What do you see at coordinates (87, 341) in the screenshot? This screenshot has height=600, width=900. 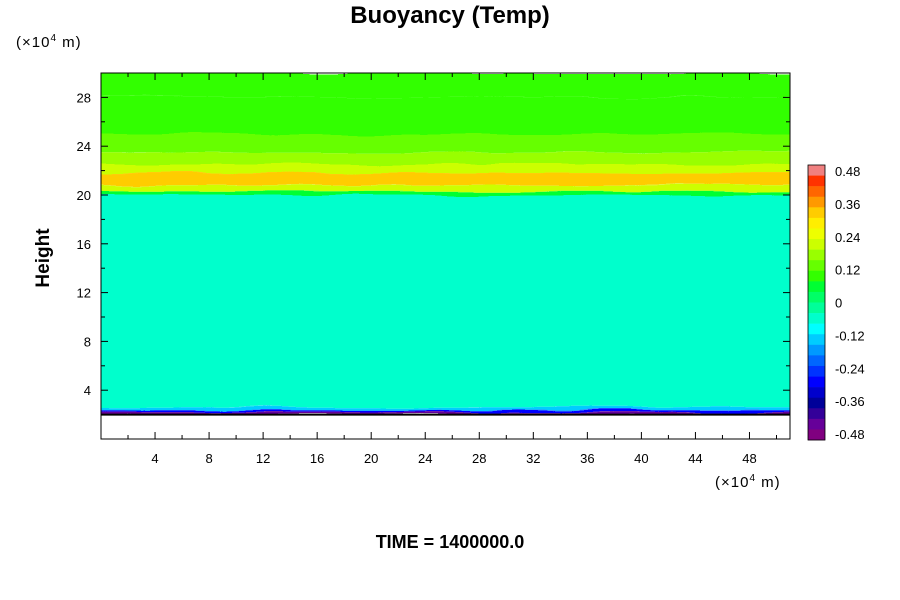 I see `y-tick-label: 8` at bounding box center [87, 341].